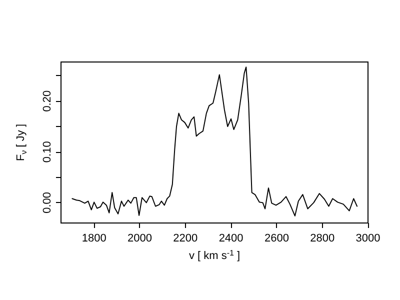 This screenshot has width=400, height=300. What do you see at coordinates (94, 238) in the screenshot?
I see `x-tick-label: 1800` at bounding box center [94, 238].